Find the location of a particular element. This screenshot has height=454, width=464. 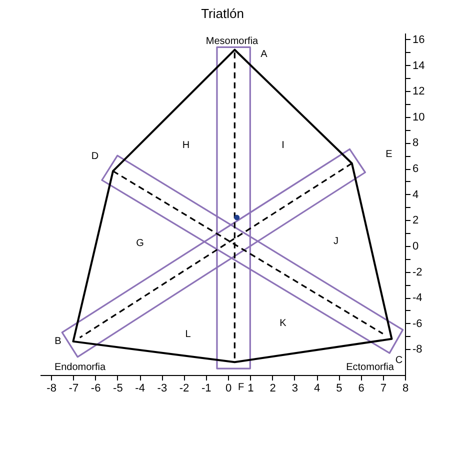

y-tick-label: 6 is located at coordinates (415, 169).